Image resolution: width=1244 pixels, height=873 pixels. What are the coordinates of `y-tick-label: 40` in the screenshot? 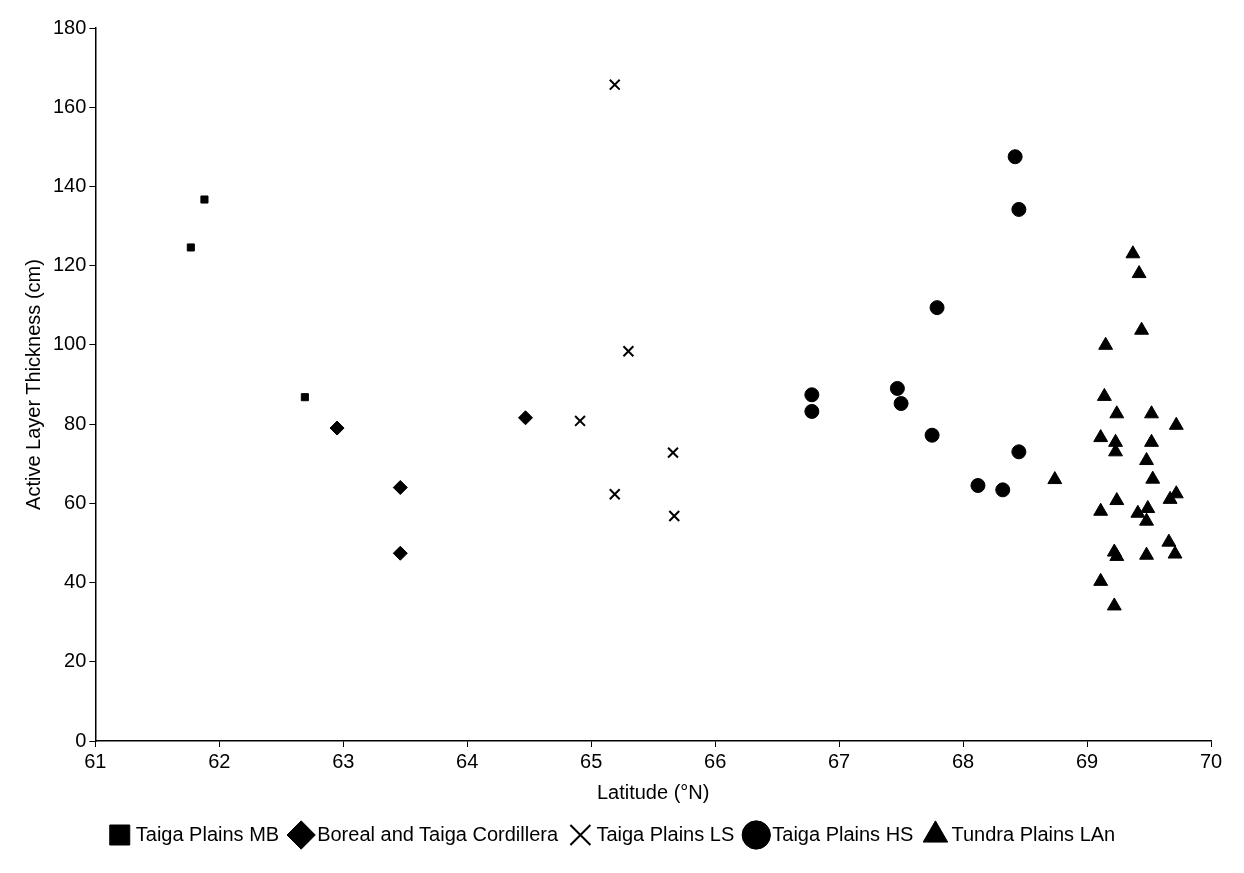 It's located at (75, 581).